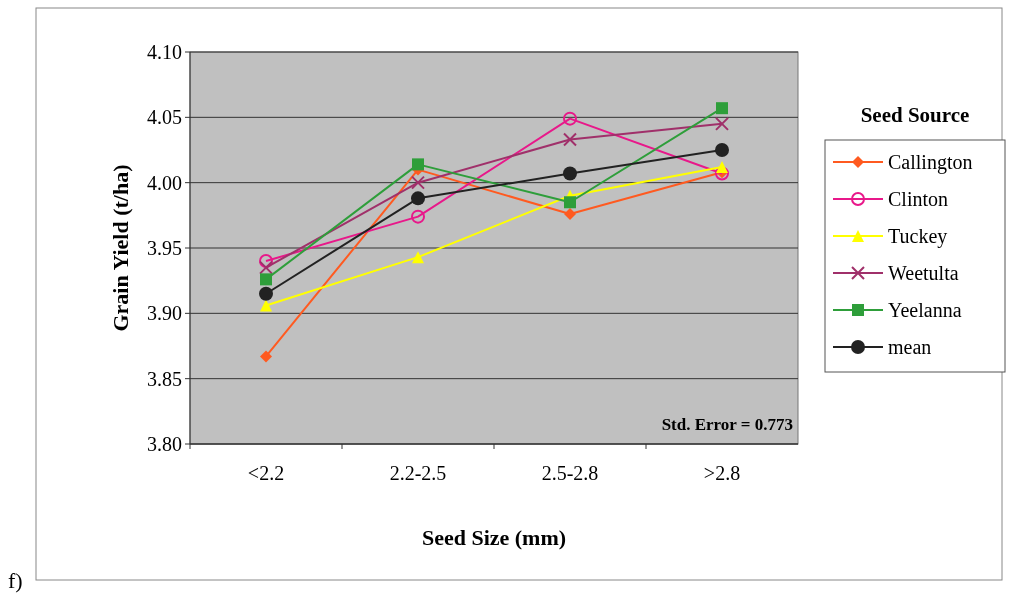  I want to click on y-axis-title: Grain Yield (t/ha), so click(120, 248).